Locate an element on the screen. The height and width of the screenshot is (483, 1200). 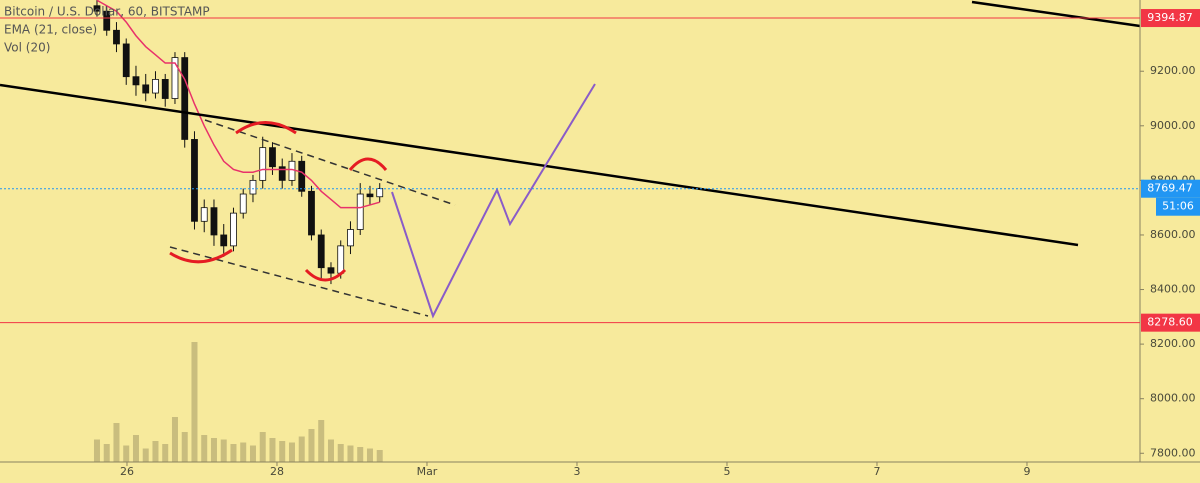
countdown-label: 51:06 is located at coordinates (1178, 206).